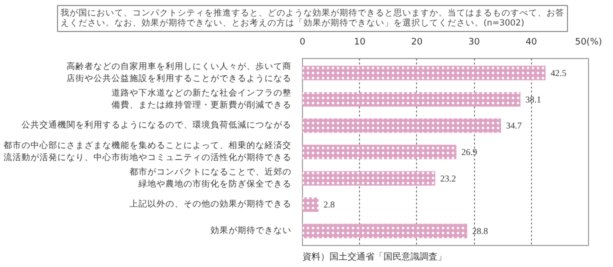 The height and width of the screenshot is (267, 613). What do you see at coordinates (533, 99) in the screenshot?
I see `data-label: 38.1` at bounding box center [533, 99].